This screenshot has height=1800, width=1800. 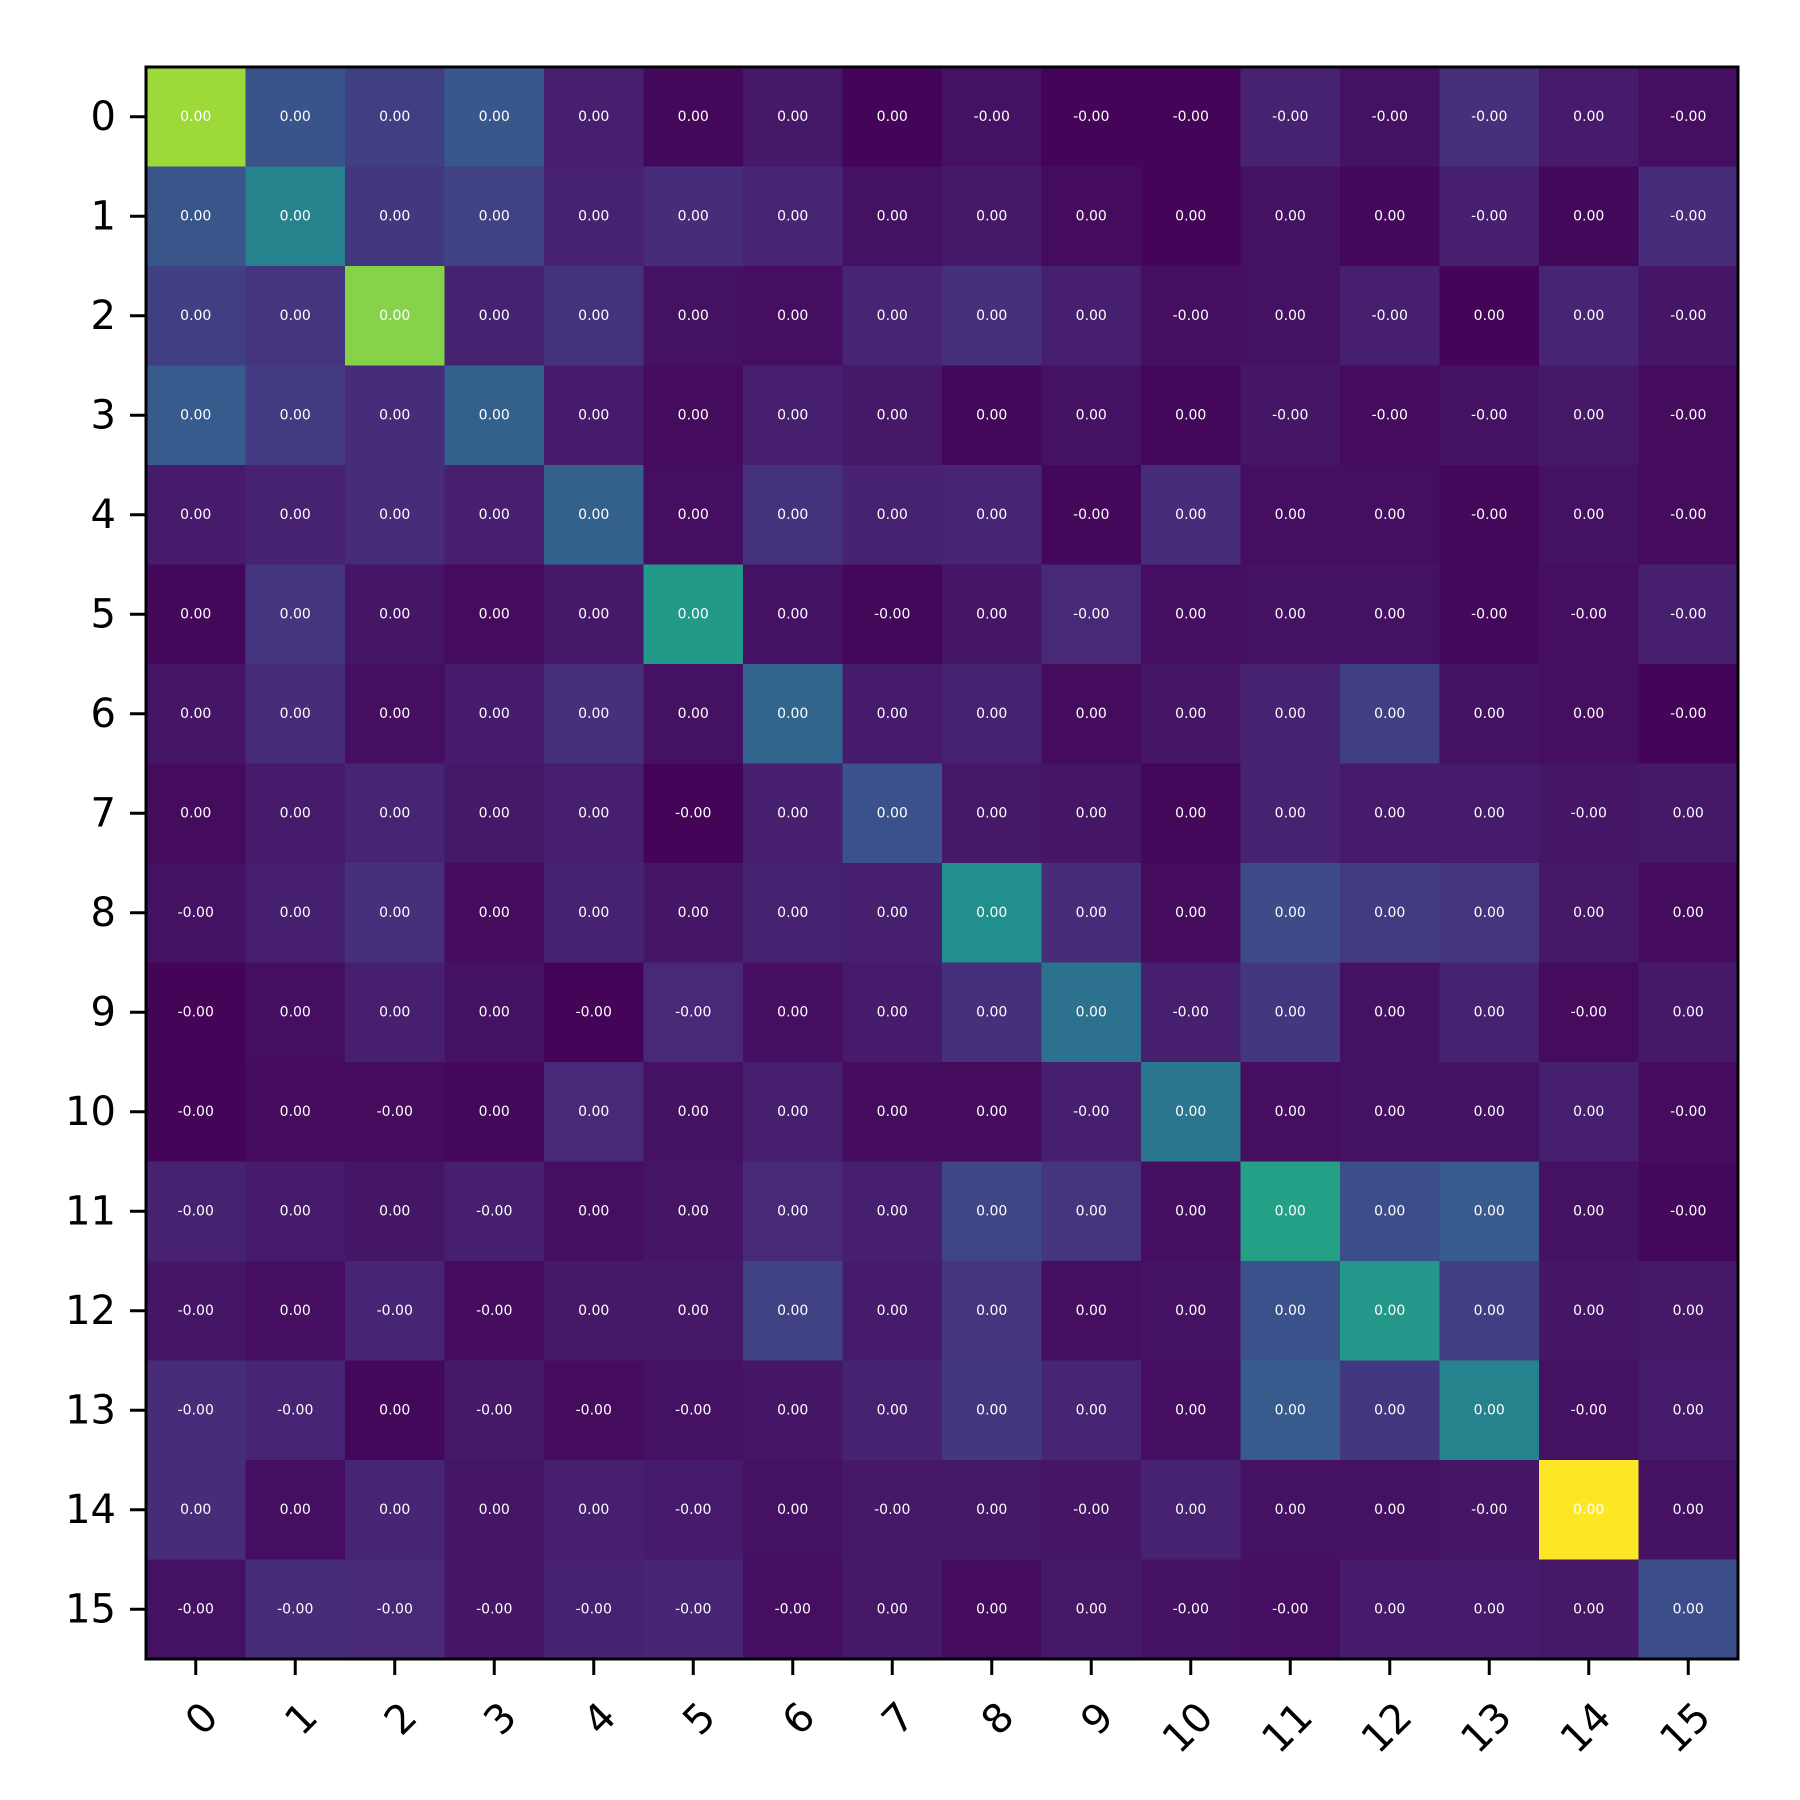 What do you see at coordinates (90, 1112) in the screenshot?
I see `y-tick-label: 10` at bounding box center [90, 1112].